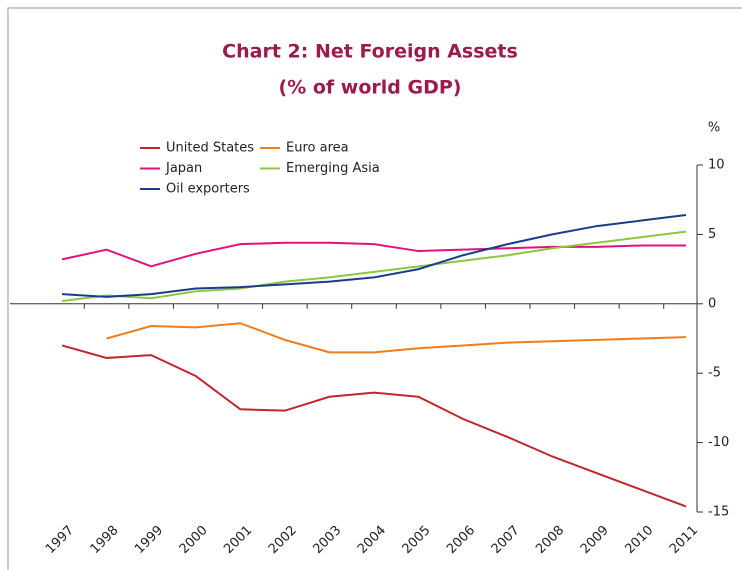 Image resolution: width=742 pixels, height=570 pixels. What do you see at coordinates (238, 540) in the screenshot?
I see `x-tick-label: 2001` at bounding box center [238, 540].